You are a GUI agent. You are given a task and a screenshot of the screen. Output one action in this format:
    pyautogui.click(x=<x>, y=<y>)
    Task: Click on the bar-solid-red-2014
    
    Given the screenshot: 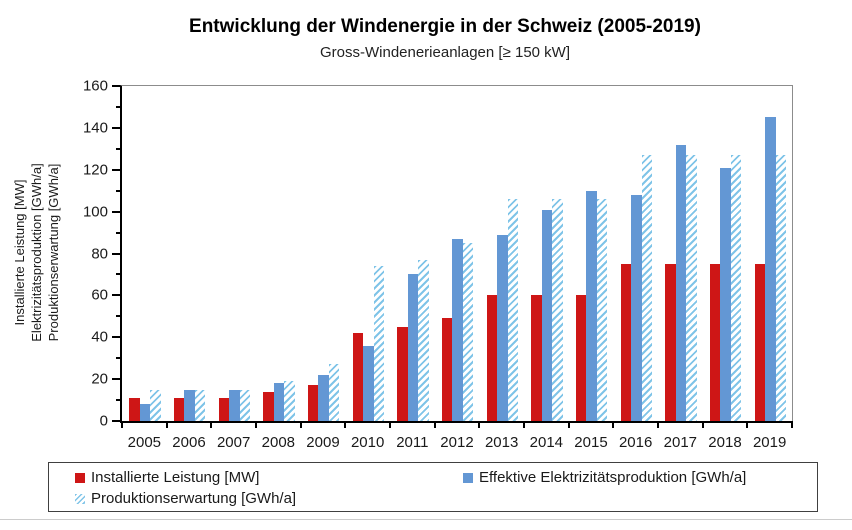 What is the action you would take?
    pyautogui.click(x=536, y=358)
    